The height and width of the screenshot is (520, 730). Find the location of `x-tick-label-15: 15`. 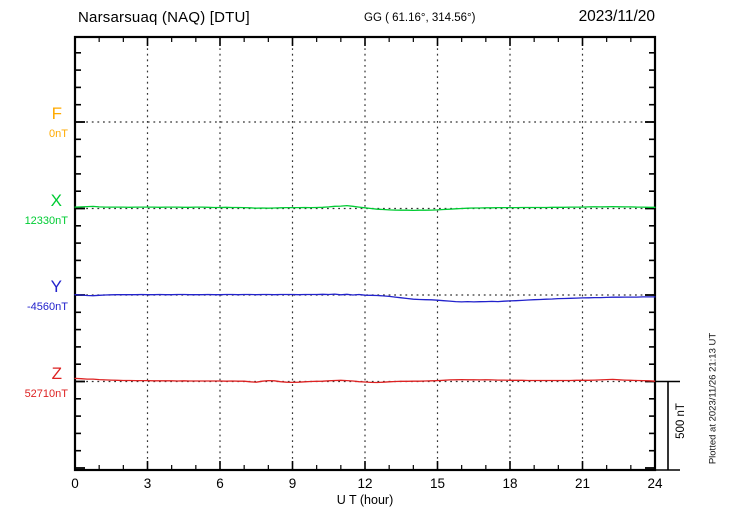

x-tick-label-15: 15 is located at coordinates (437, 483).